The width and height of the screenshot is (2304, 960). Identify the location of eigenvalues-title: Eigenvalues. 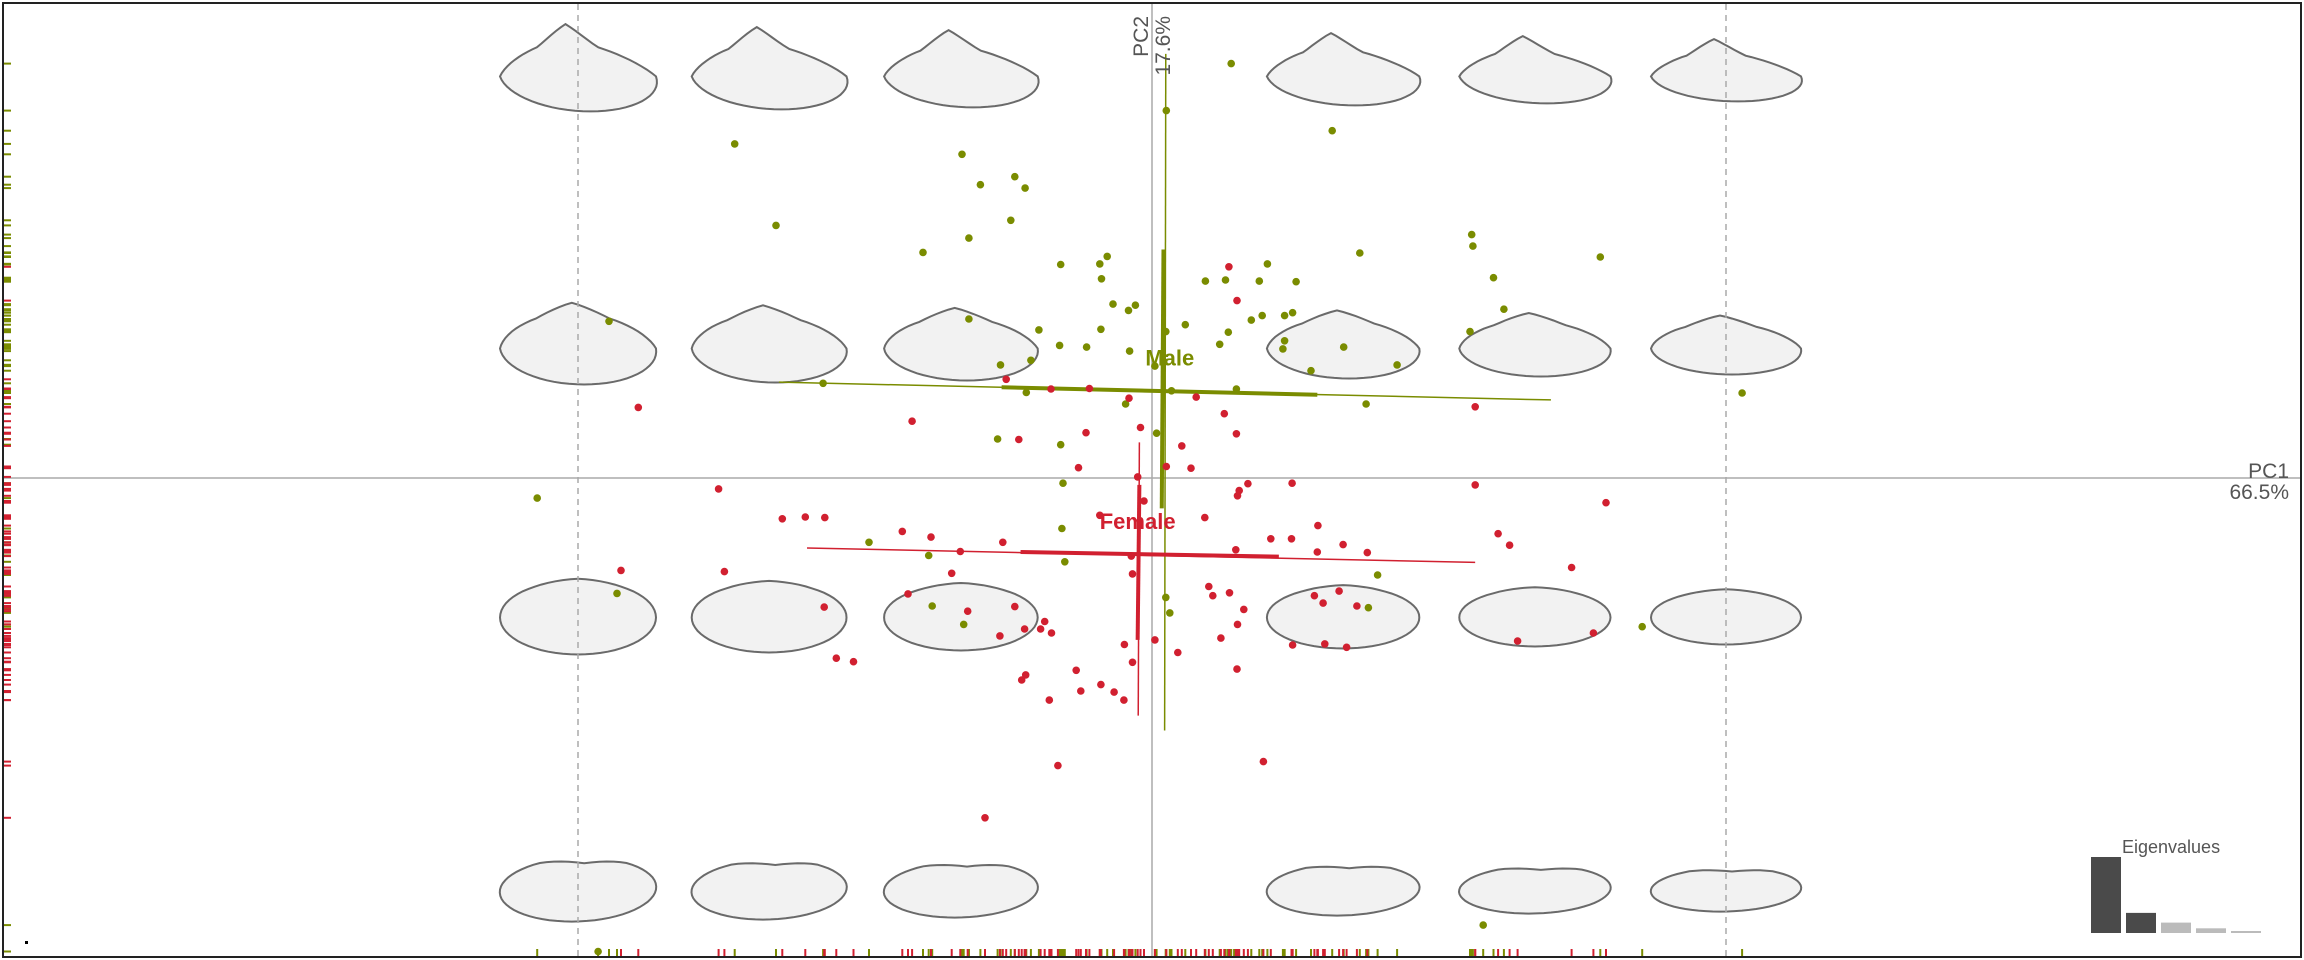
(2171, 847).